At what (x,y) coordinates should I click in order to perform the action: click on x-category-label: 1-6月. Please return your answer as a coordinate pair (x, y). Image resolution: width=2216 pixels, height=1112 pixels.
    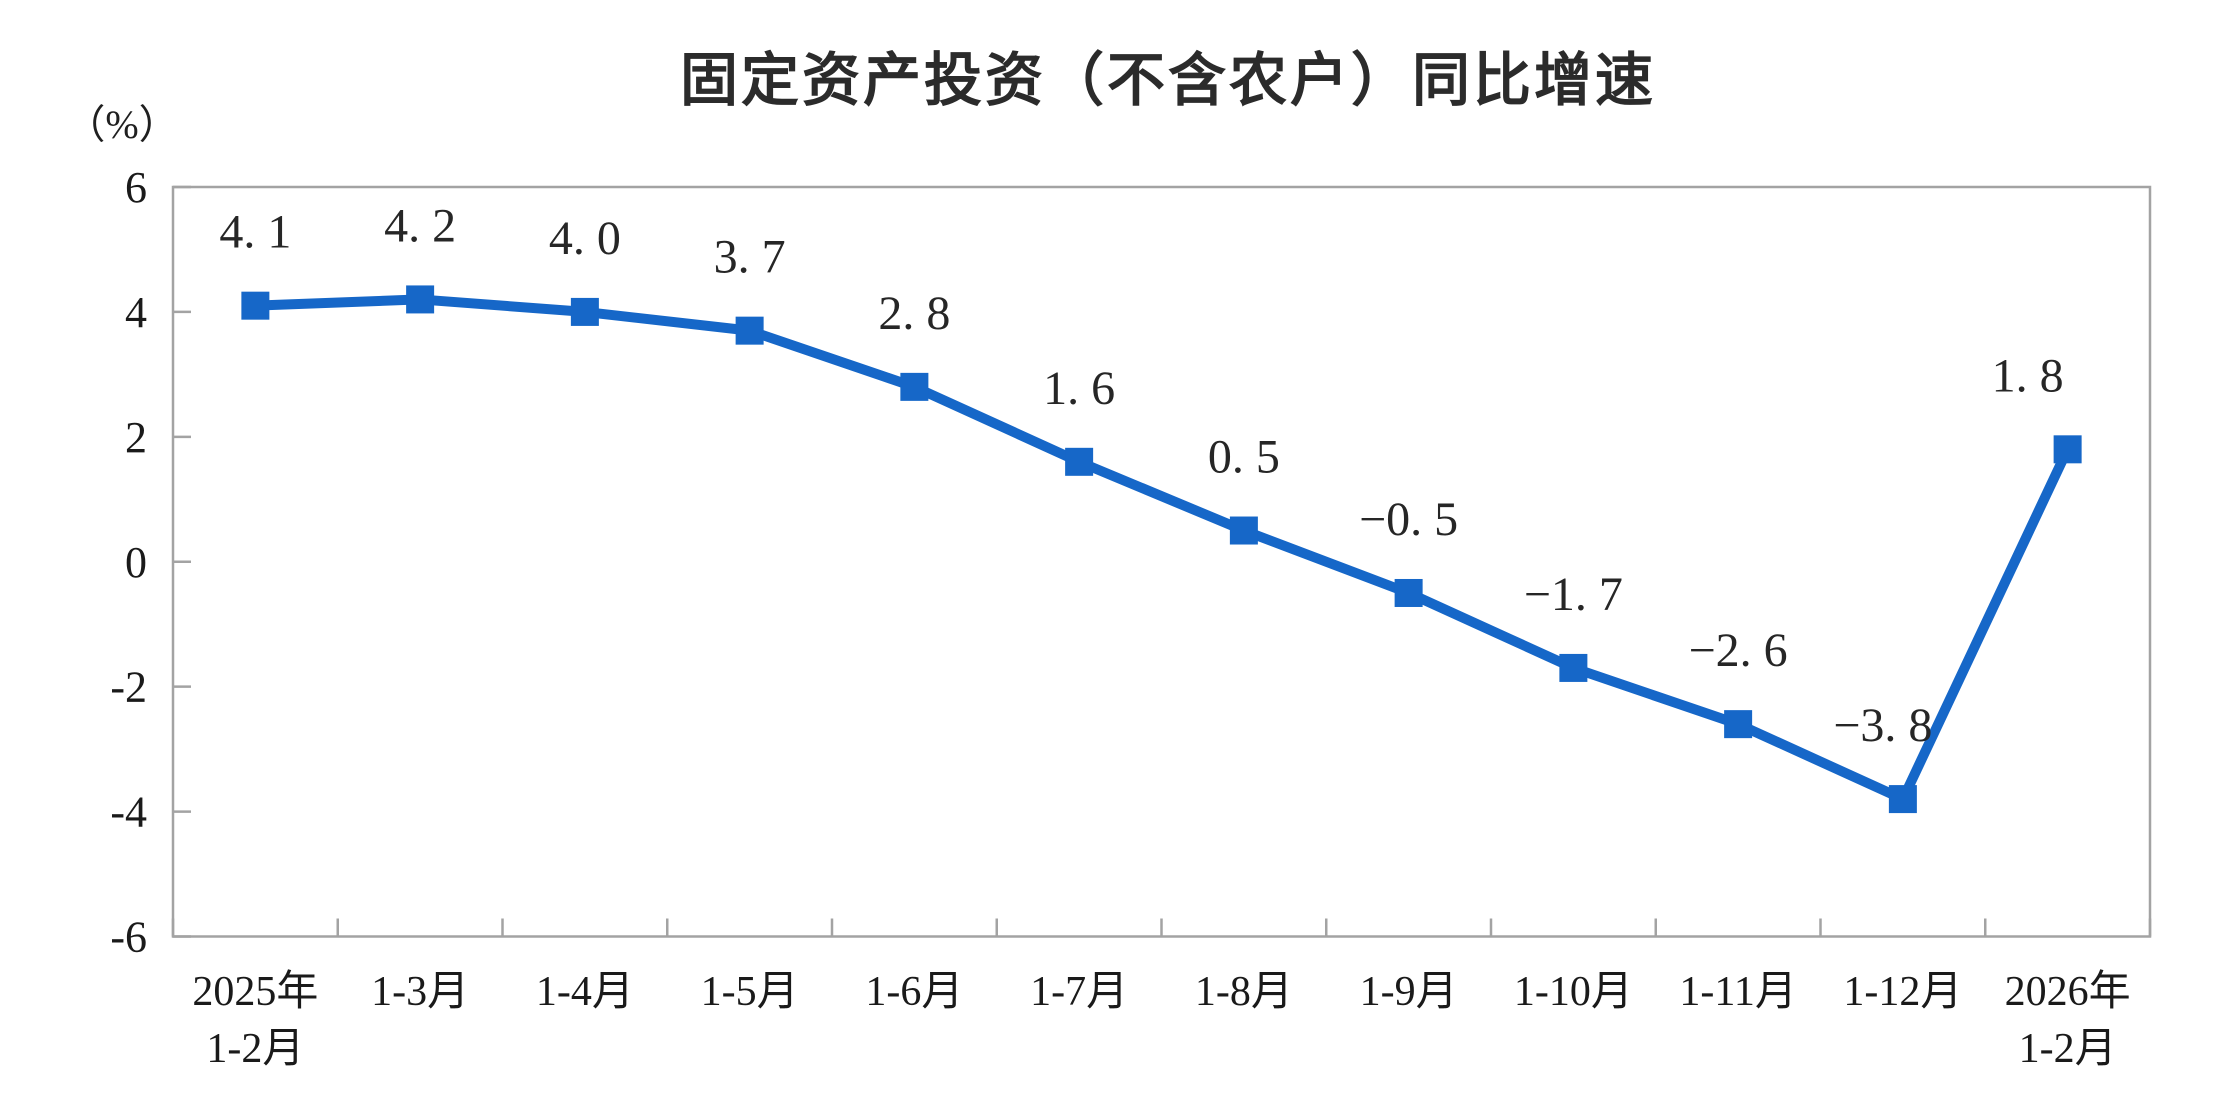
    Looking at the image, I should click on (914, 992).